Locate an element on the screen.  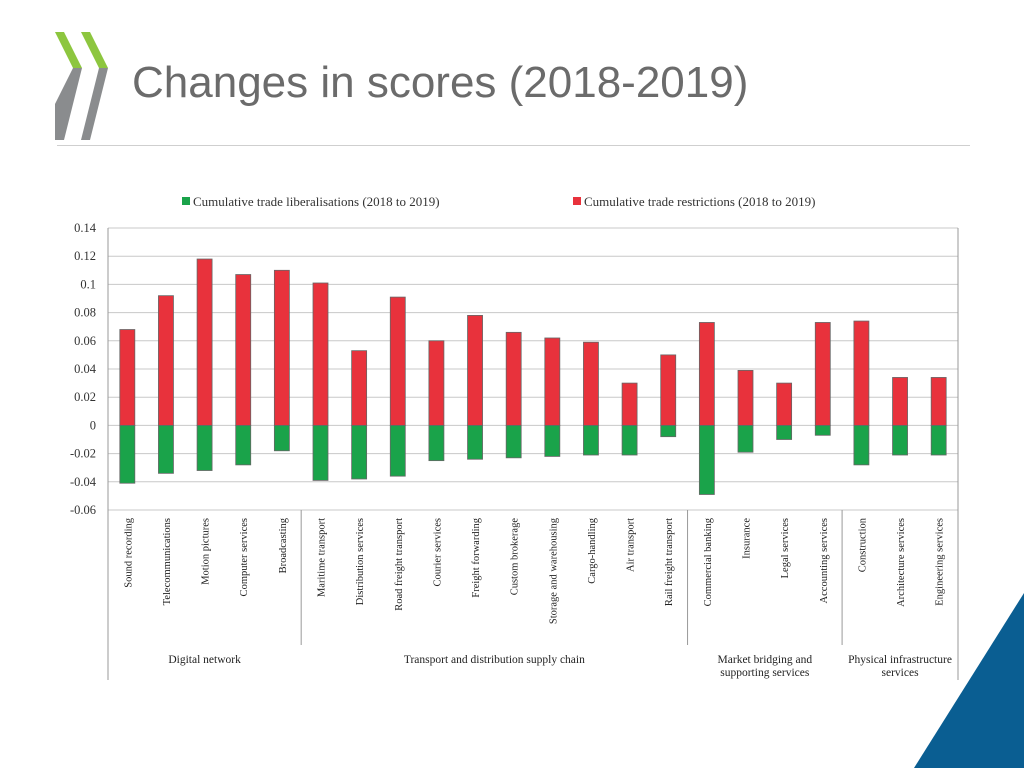
x-category-label: Commercial banking is located at coordinates (708, 561).